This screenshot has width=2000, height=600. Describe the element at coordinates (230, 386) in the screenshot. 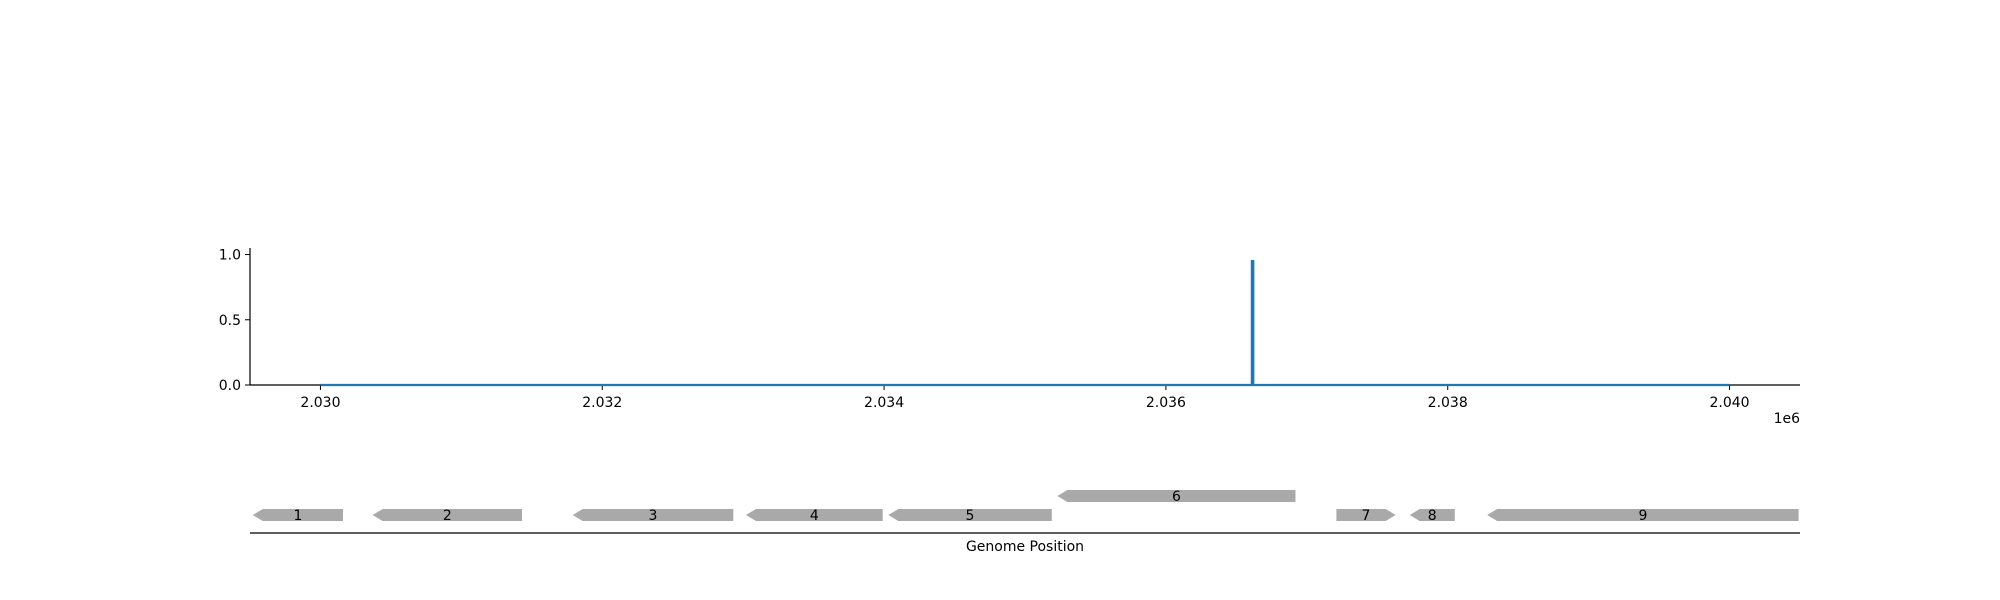

I see `y-tick-label: 0.0` at that location.